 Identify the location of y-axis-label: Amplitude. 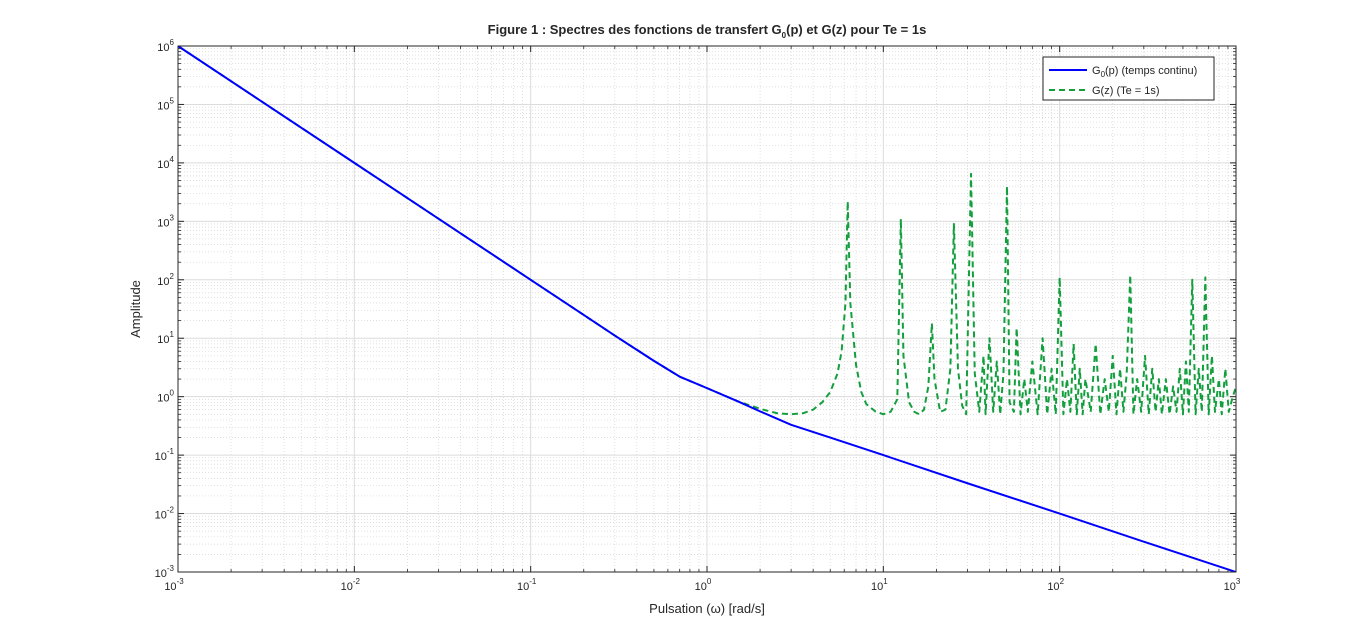
(135, 309).